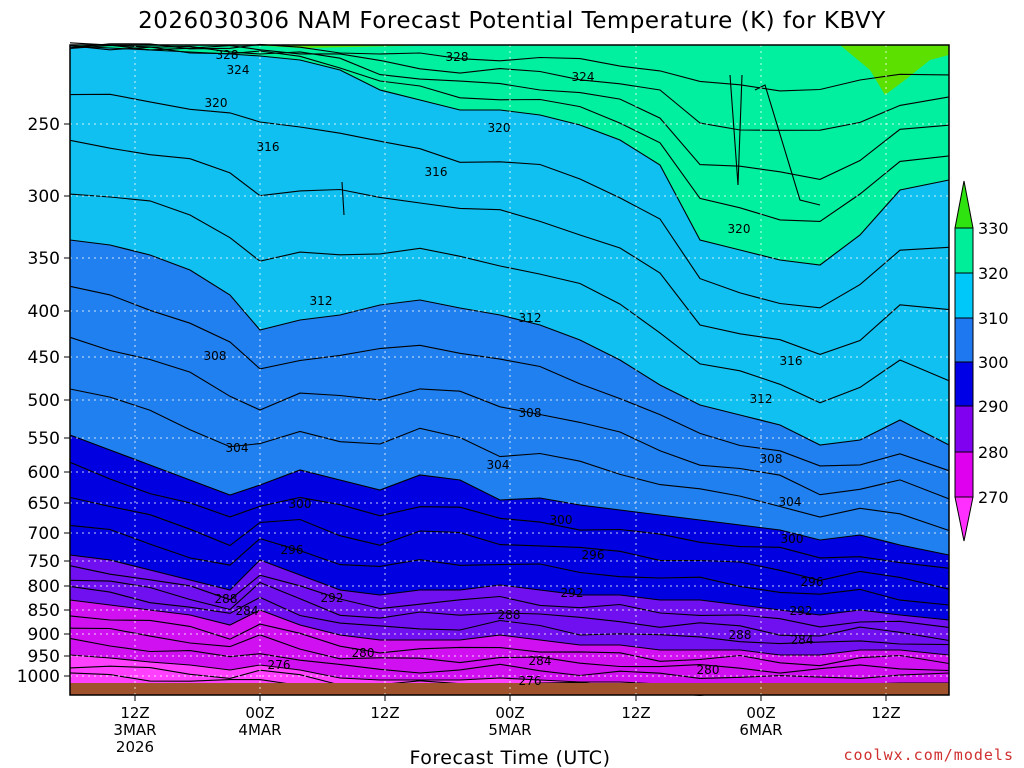 The image size is (1024, 768). I want to click on colorbar-label: 270, so click(993, 497).